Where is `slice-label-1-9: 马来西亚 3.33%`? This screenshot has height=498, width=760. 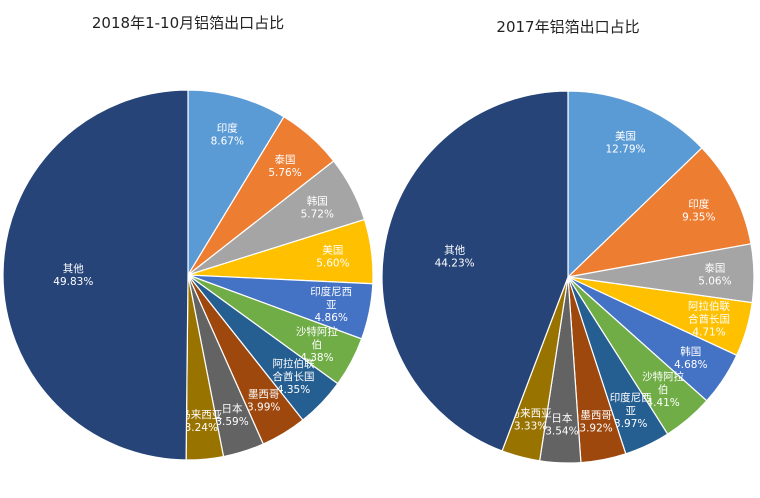 slice-label-1-9: 马来西亚 3.33% is located at coordinates (531, 420).